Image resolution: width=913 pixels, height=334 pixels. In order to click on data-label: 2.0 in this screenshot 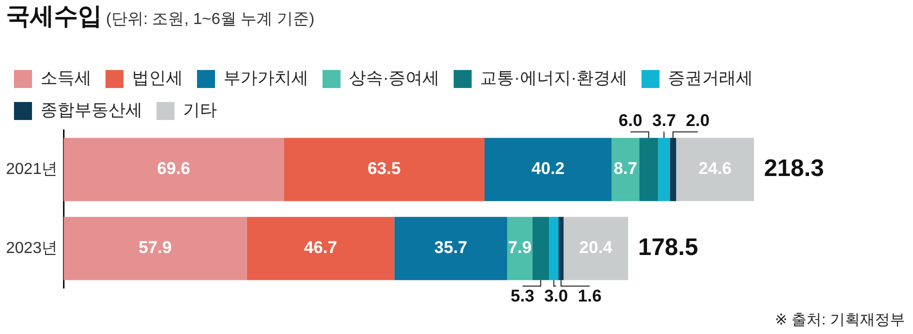, I will do `click(698, 120)`.